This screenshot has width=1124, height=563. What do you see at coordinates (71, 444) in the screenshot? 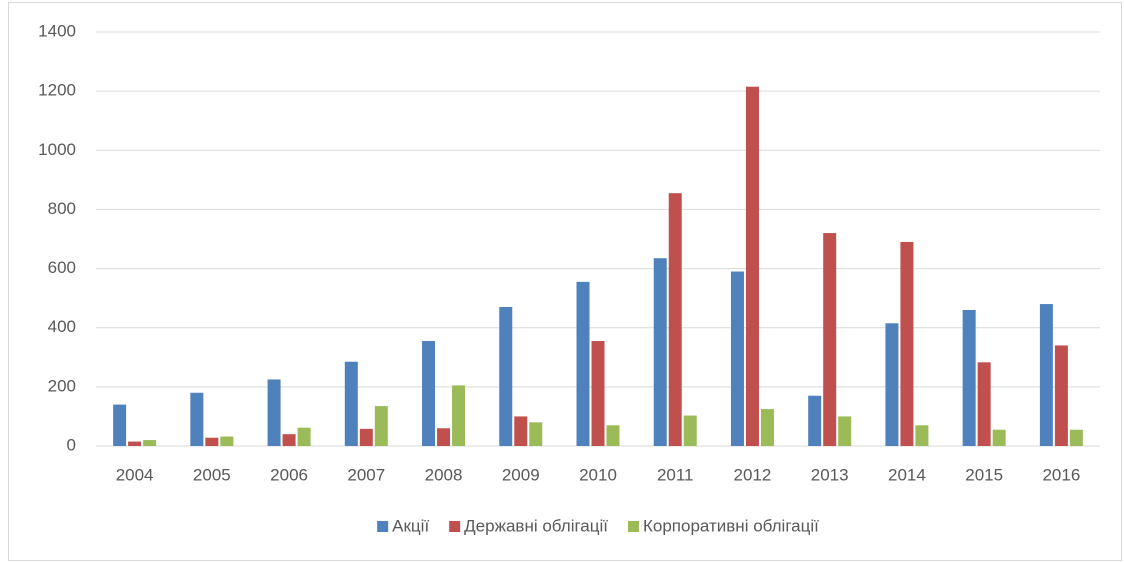
I see `y-tick-label: 0` at bounding box center [71, 444].